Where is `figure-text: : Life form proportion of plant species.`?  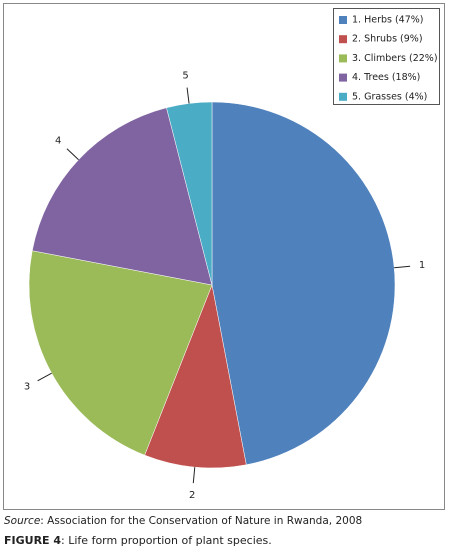 figure-text: : Life form proportion of plant species. is located at coordinates (166, 540).